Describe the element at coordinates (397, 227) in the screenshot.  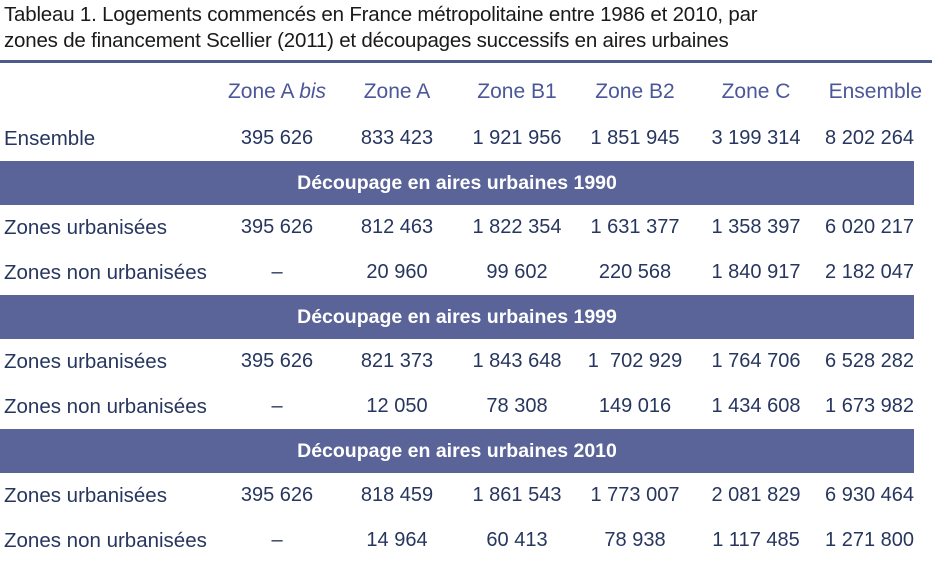
I see `cell-zone-a: 812 463` at that location.